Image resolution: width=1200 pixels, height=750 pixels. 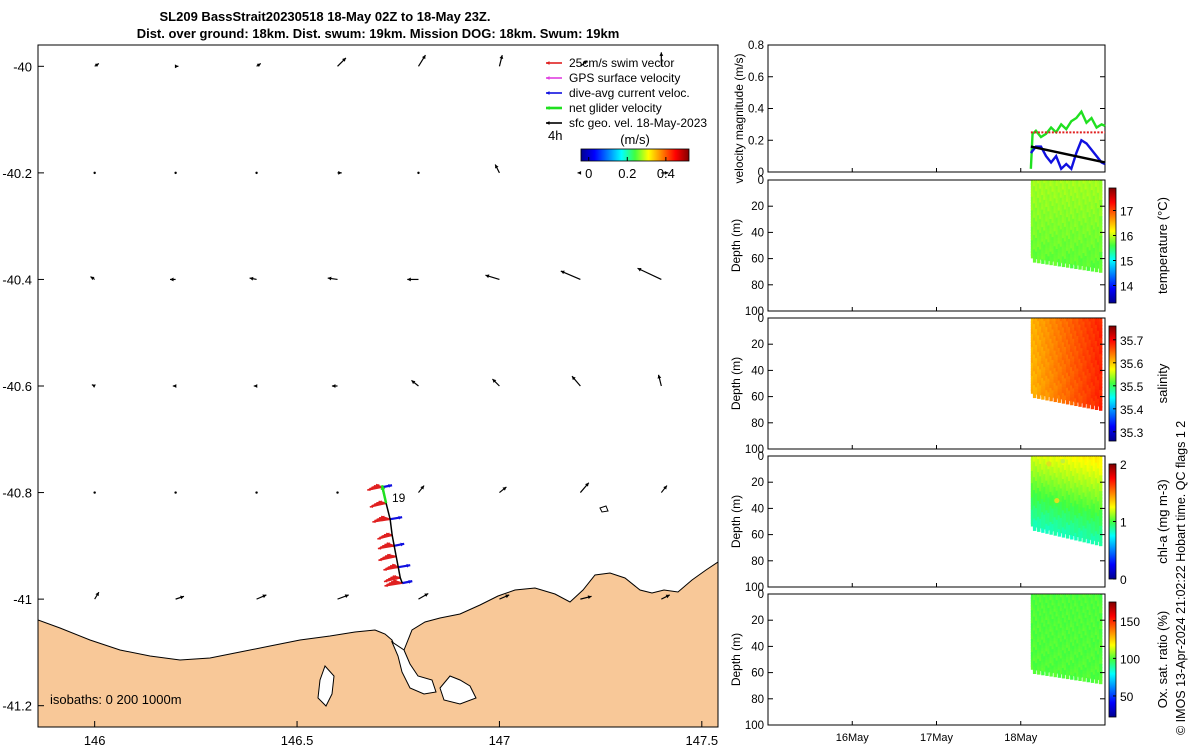 I want to click on depth-y-tick-label: 80, so click(x=757, y=424).